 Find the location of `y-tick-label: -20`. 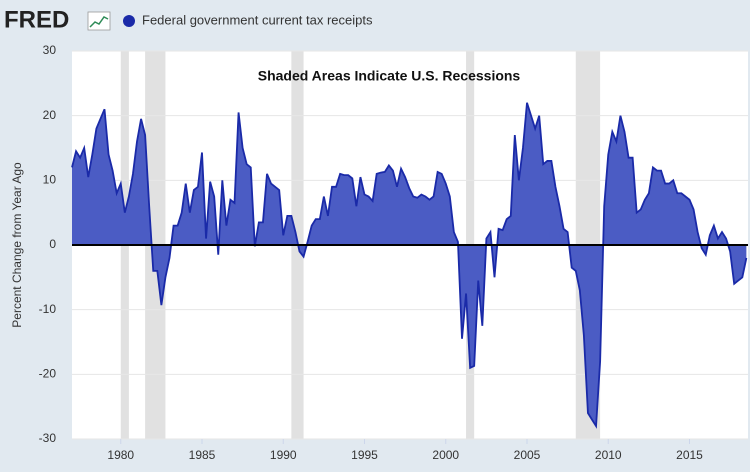

y-tick-label: -20 is located at coordinates (48, 374).